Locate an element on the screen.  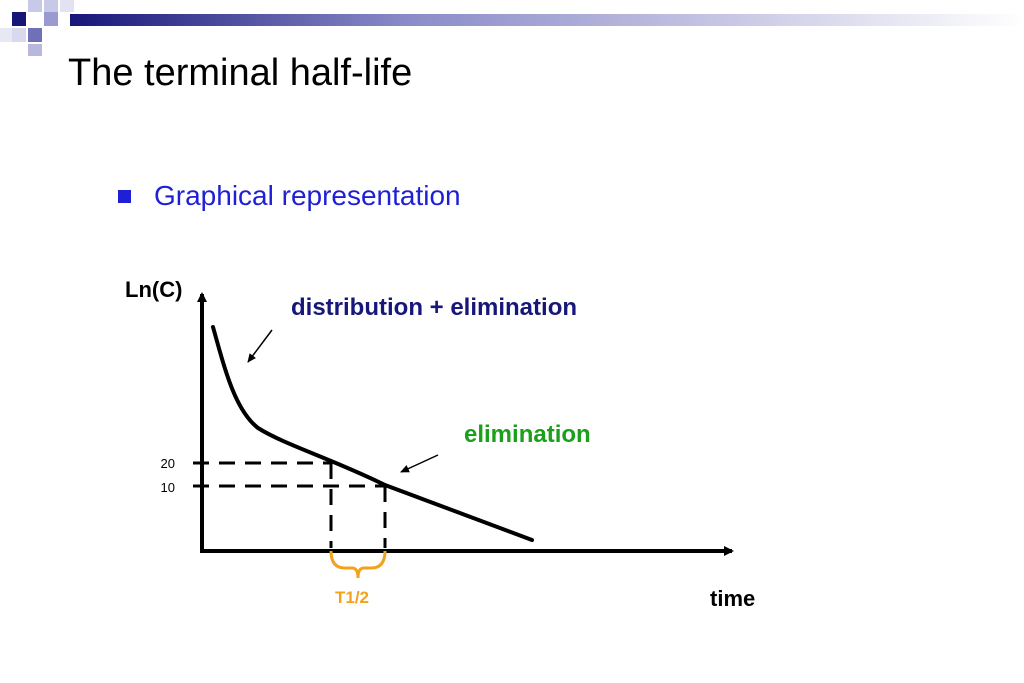
elimination-pointer-arrow is located at coordinates (419, 463).